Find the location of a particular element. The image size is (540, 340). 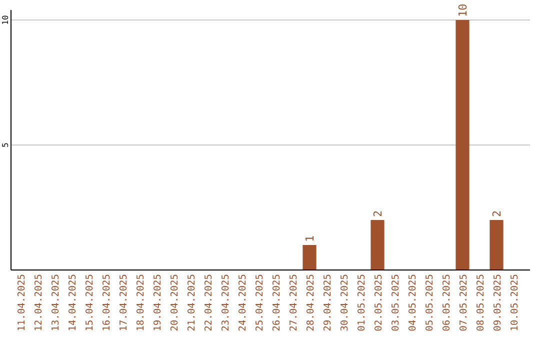

x-tick-label: 01.05.2025 is located at coordinates (362, 303).